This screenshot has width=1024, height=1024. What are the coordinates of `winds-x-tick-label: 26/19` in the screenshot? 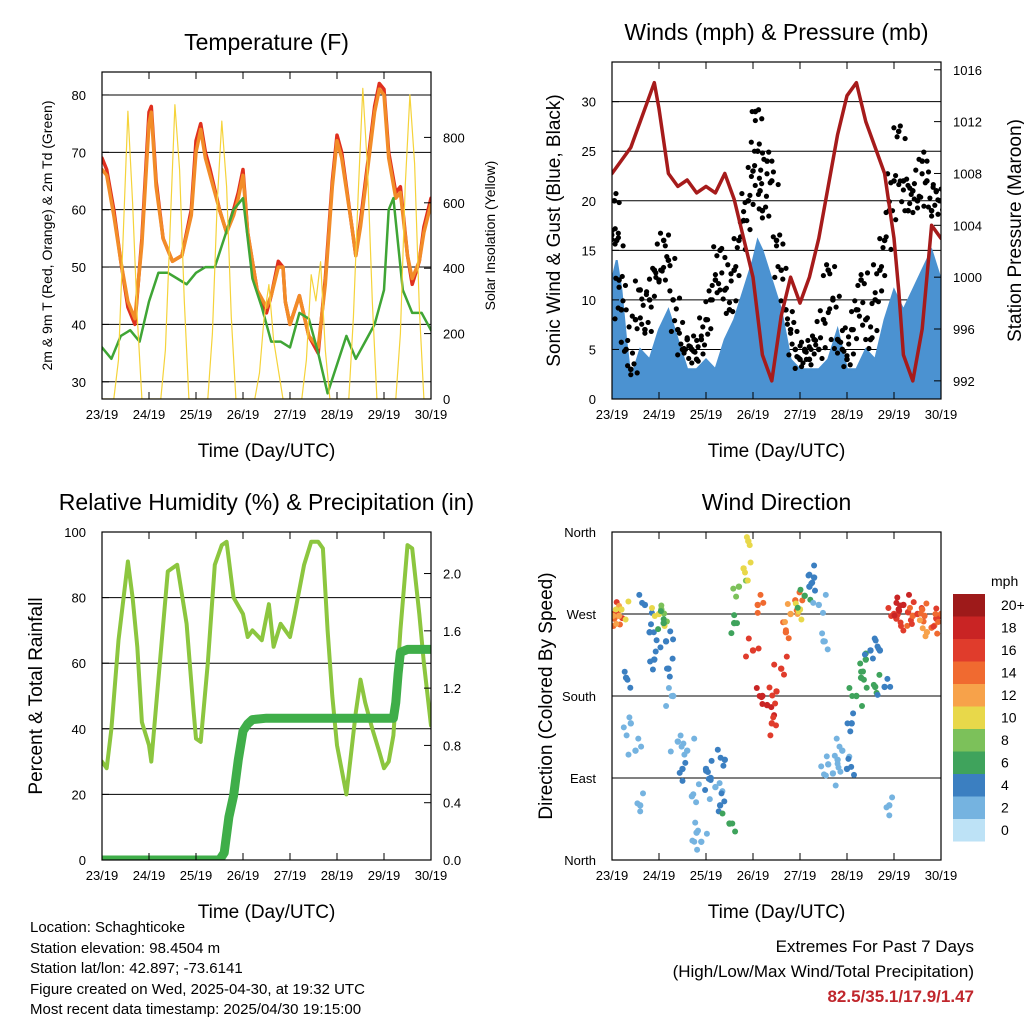 It's located at (753, 414).